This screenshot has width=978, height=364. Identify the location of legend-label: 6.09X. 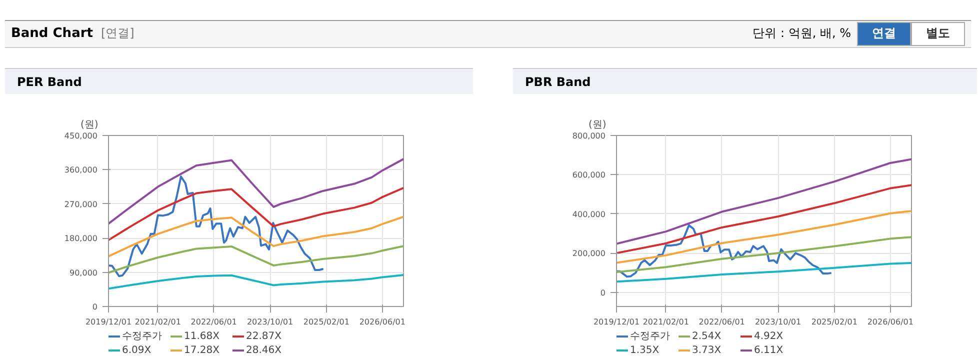
(137, 350).